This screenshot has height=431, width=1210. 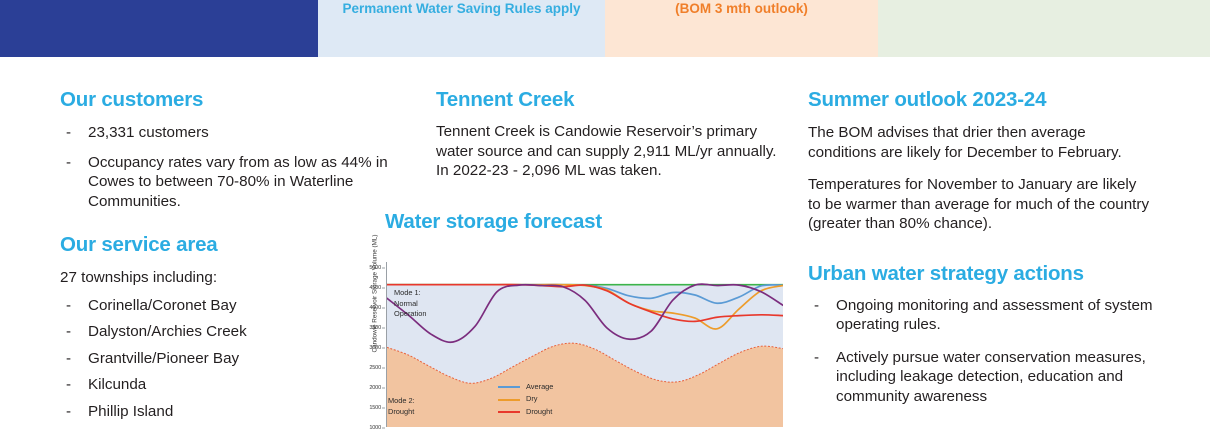 I want to click on list-item-label: Grantville/Pioneer Bay, so click(x=164, y=358).